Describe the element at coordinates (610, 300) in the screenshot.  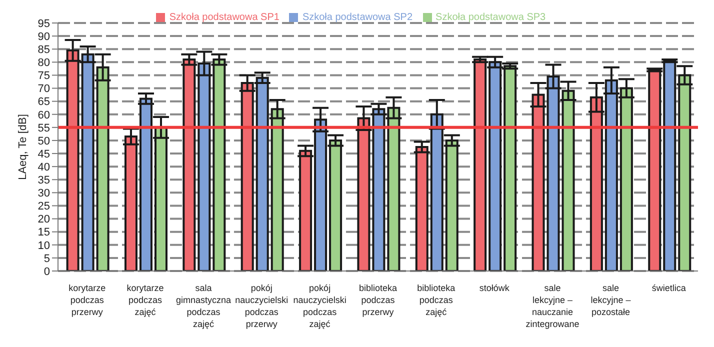
I see `x-tick-label: sale lekcyjne – pozostałe` at that location.